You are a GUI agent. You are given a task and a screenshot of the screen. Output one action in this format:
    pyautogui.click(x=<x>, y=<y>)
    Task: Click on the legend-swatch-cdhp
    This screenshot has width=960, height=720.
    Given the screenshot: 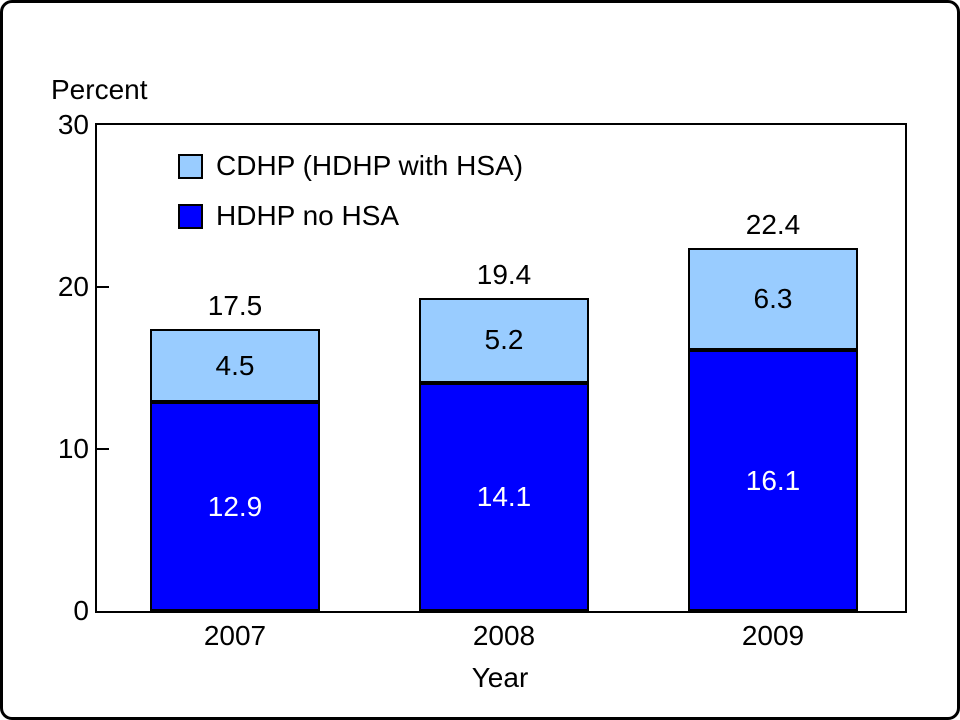 What is the action you would take?
    pyautogui.click(x=190, y=166)
    